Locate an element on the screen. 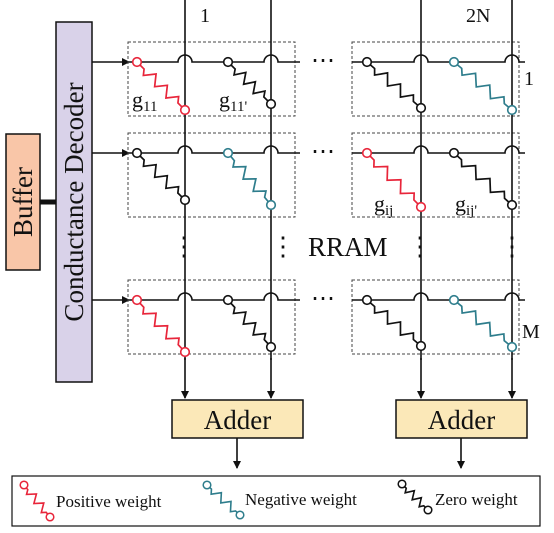 The image size is (554, 533). adder-left: Adder is located at coordinates (237, 419).